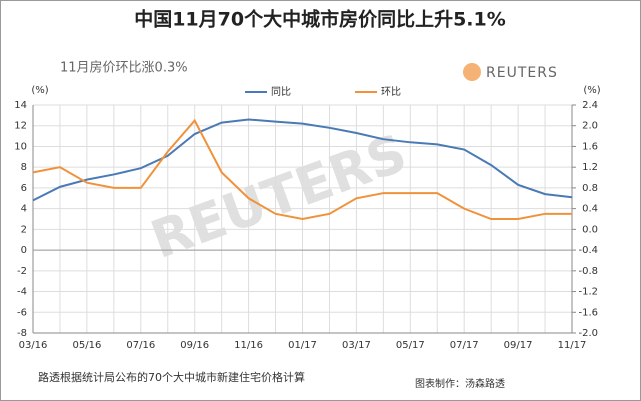 Image resolution: width=641 pixels, height=401 pixels. What do you see at coordinates (22, 271) in the screenshot?
I see `y-tick-label: -2` at bounding box center [22, 271].